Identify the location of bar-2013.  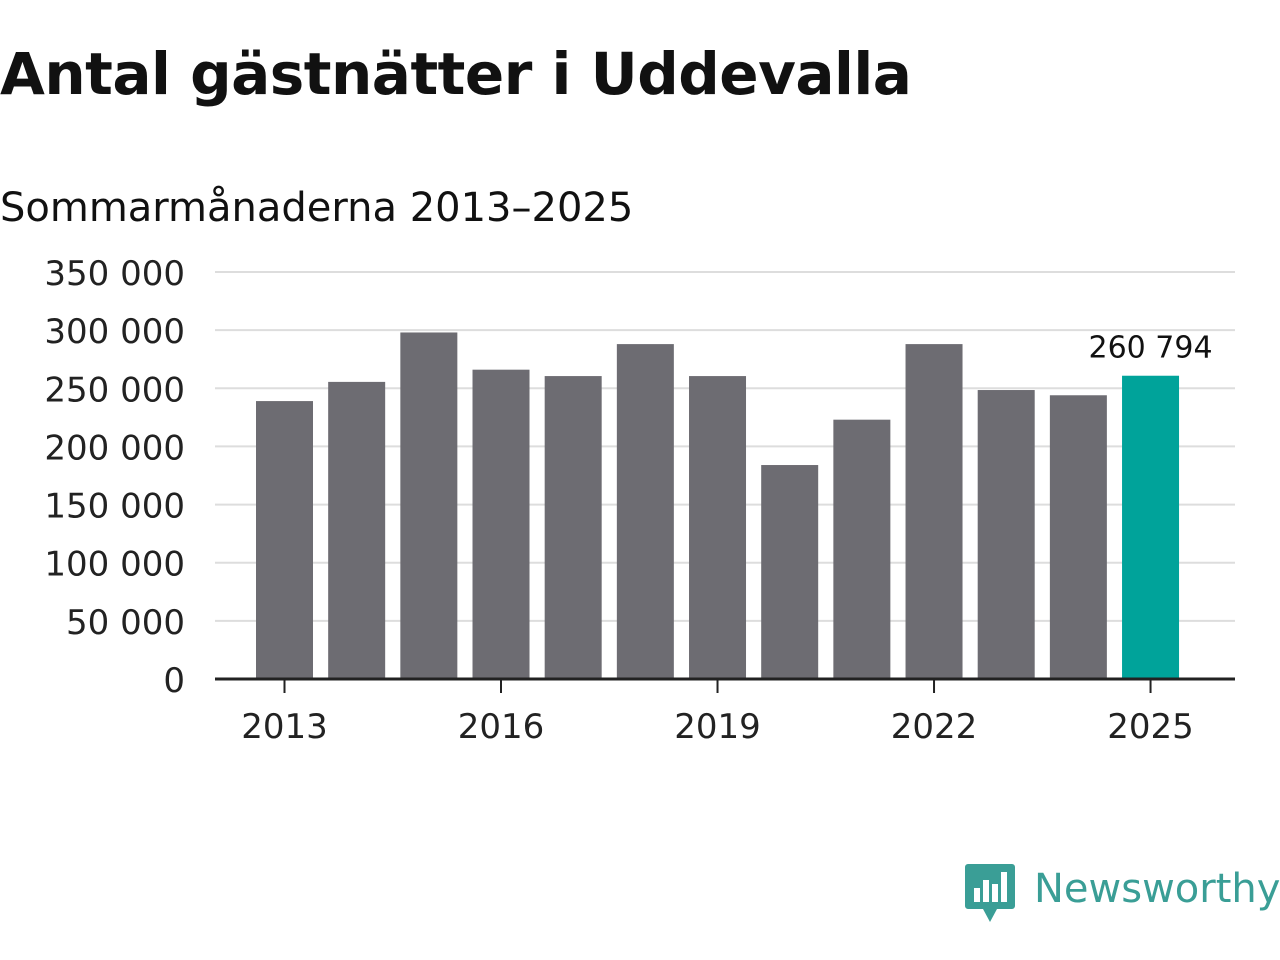
(284, 540).